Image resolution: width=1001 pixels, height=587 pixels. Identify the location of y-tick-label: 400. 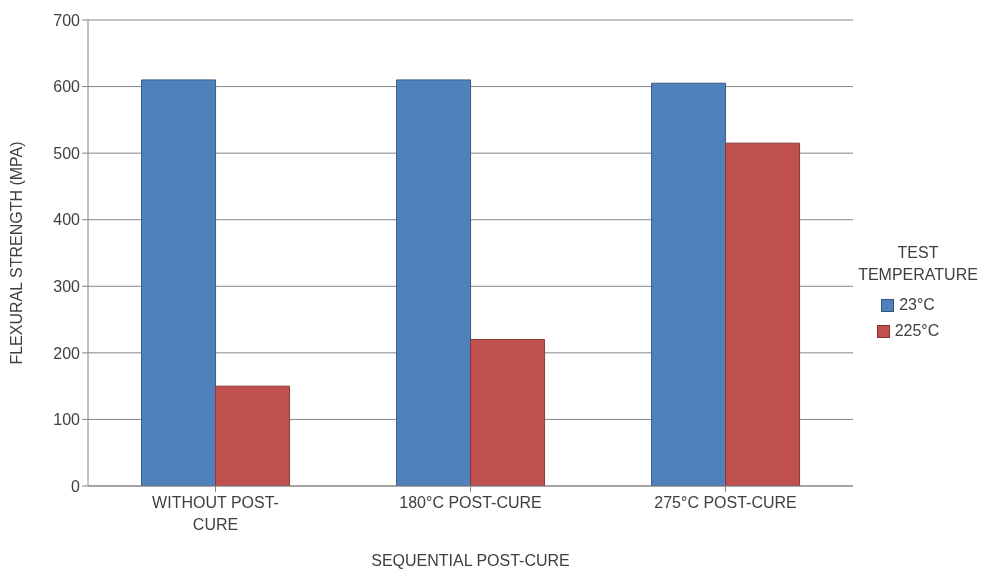
(67, 220).